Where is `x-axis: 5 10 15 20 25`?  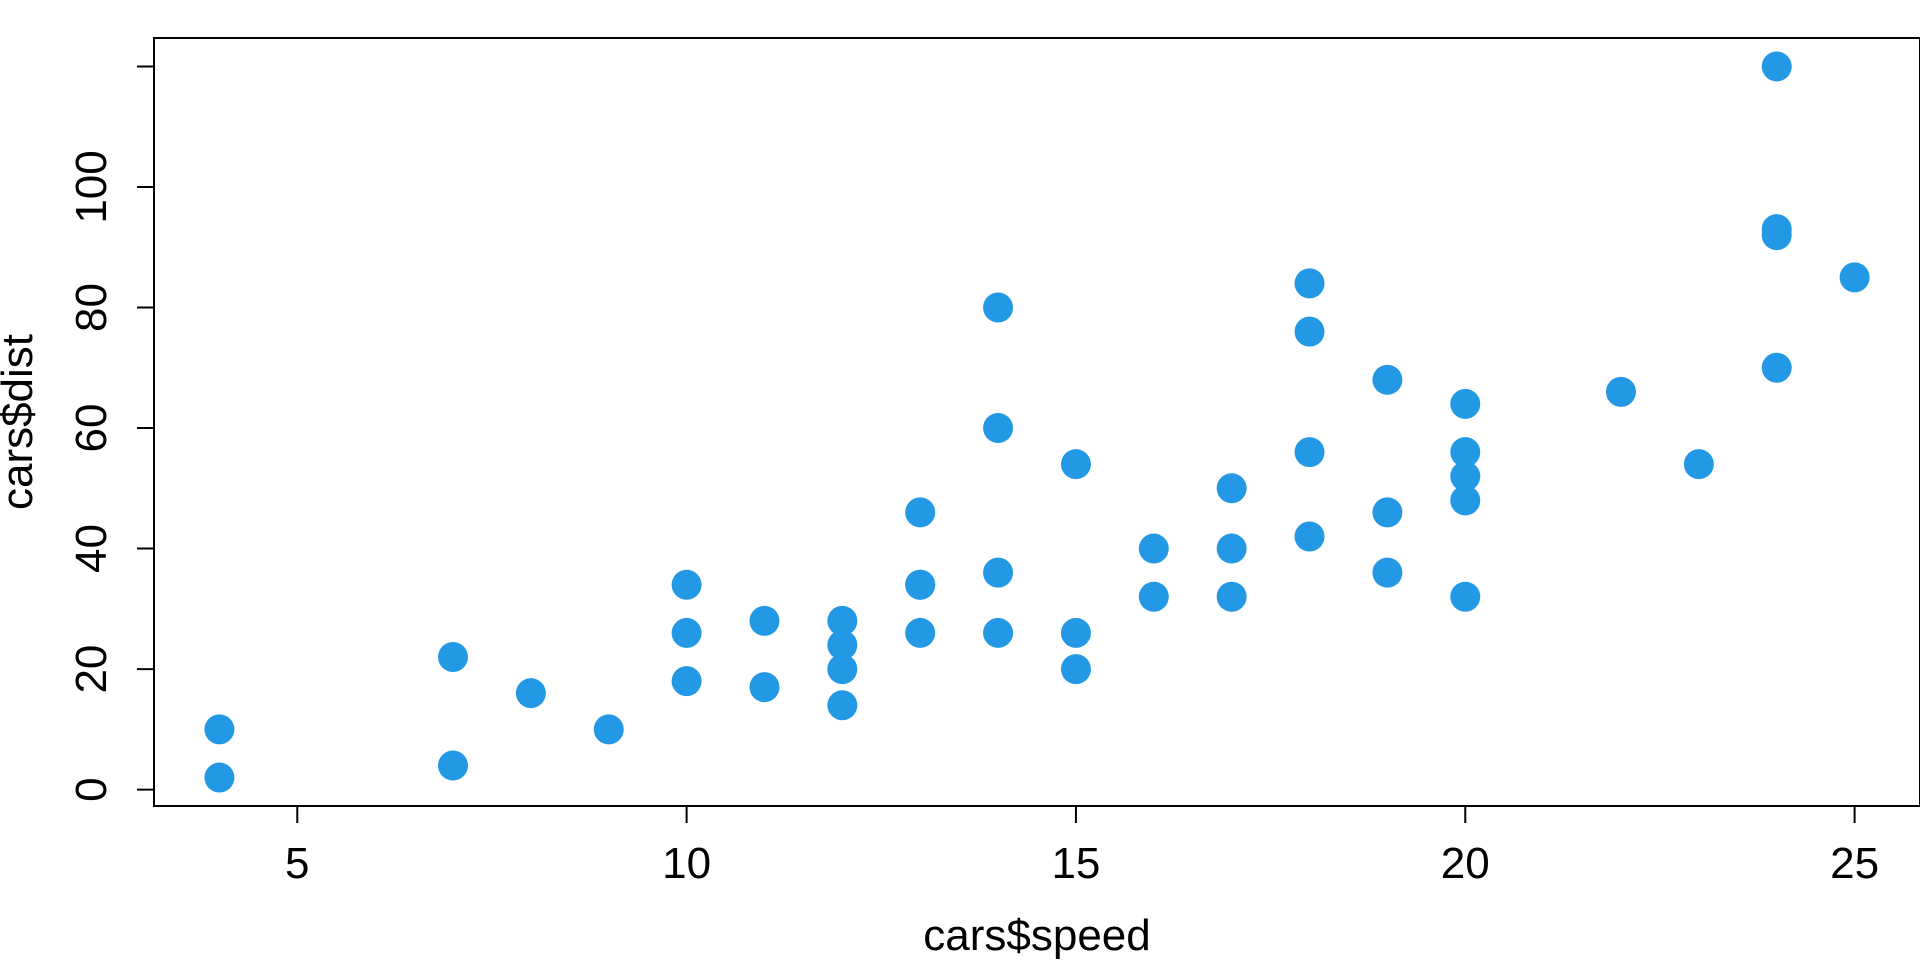 x-axis: 5 10 15 20 25 is located at coordinates (1082, 846).